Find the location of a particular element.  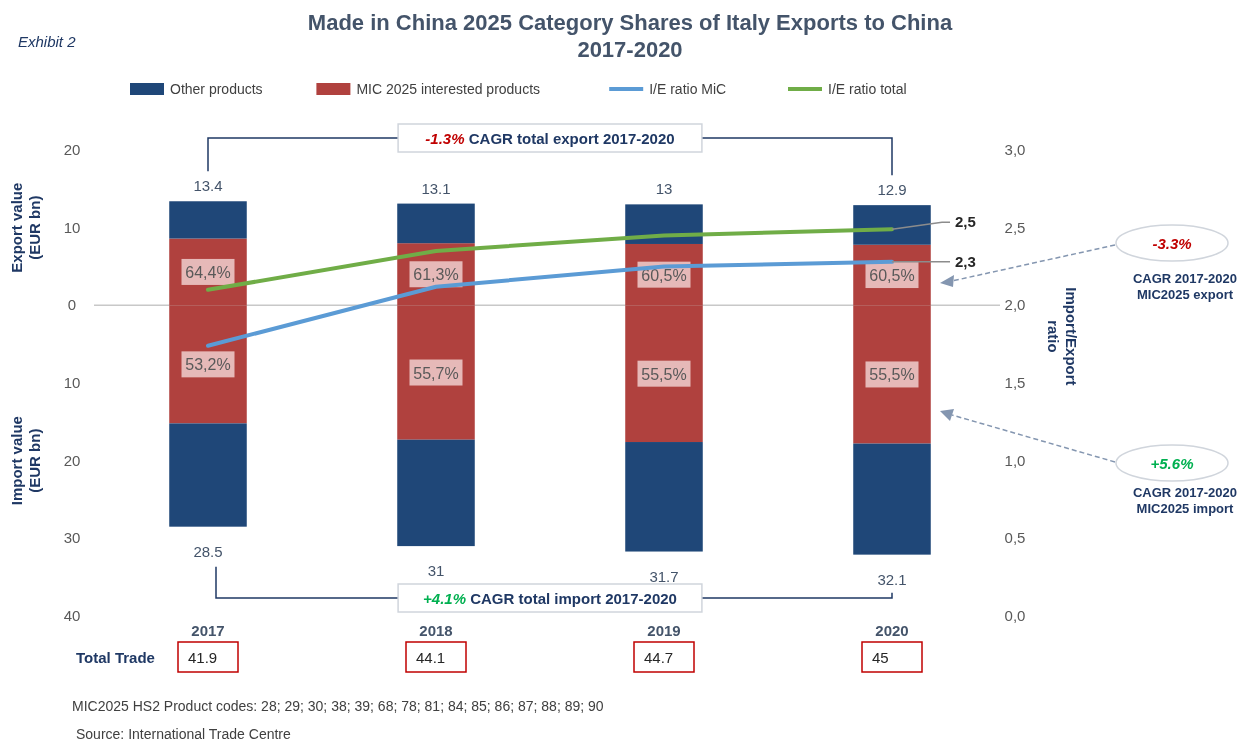

annotation: 32.1 is located at coordinates (892, 579).